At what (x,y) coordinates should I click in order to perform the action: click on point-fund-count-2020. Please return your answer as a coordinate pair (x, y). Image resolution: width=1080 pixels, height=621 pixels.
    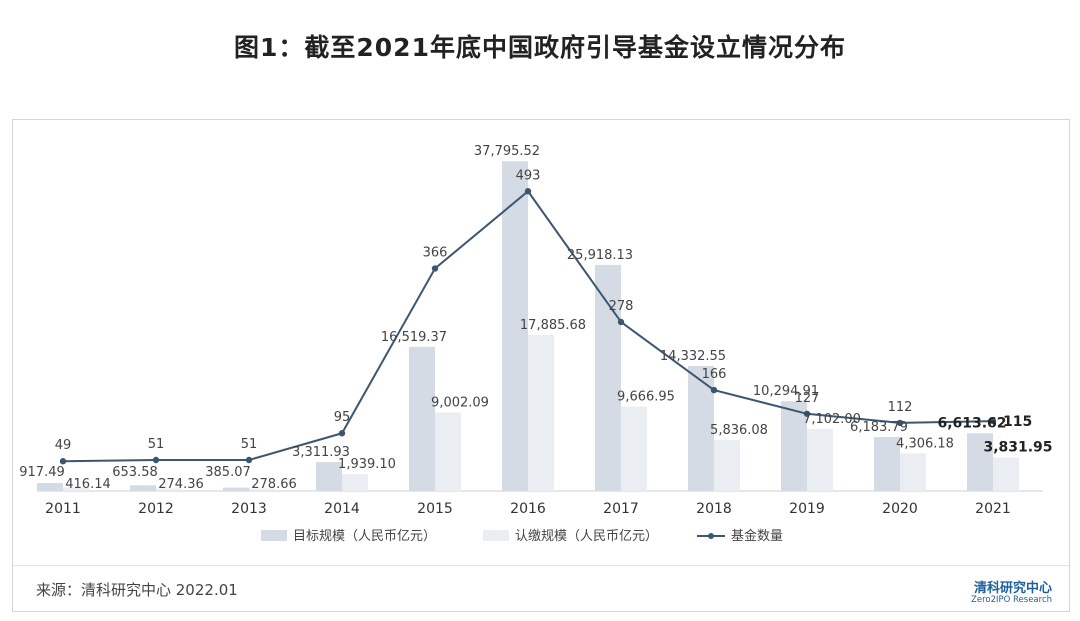
    Looking at the image, I should click on (900, 423).